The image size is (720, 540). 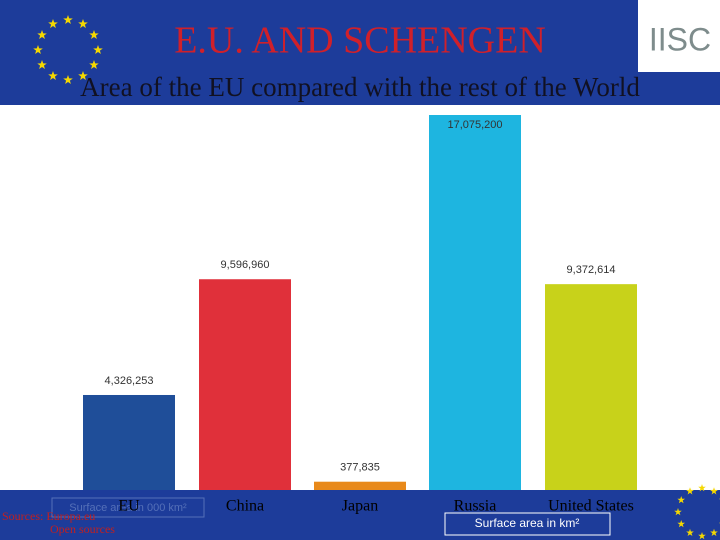 I want to click on source-line: Open sources, so click(x=82, y=529).